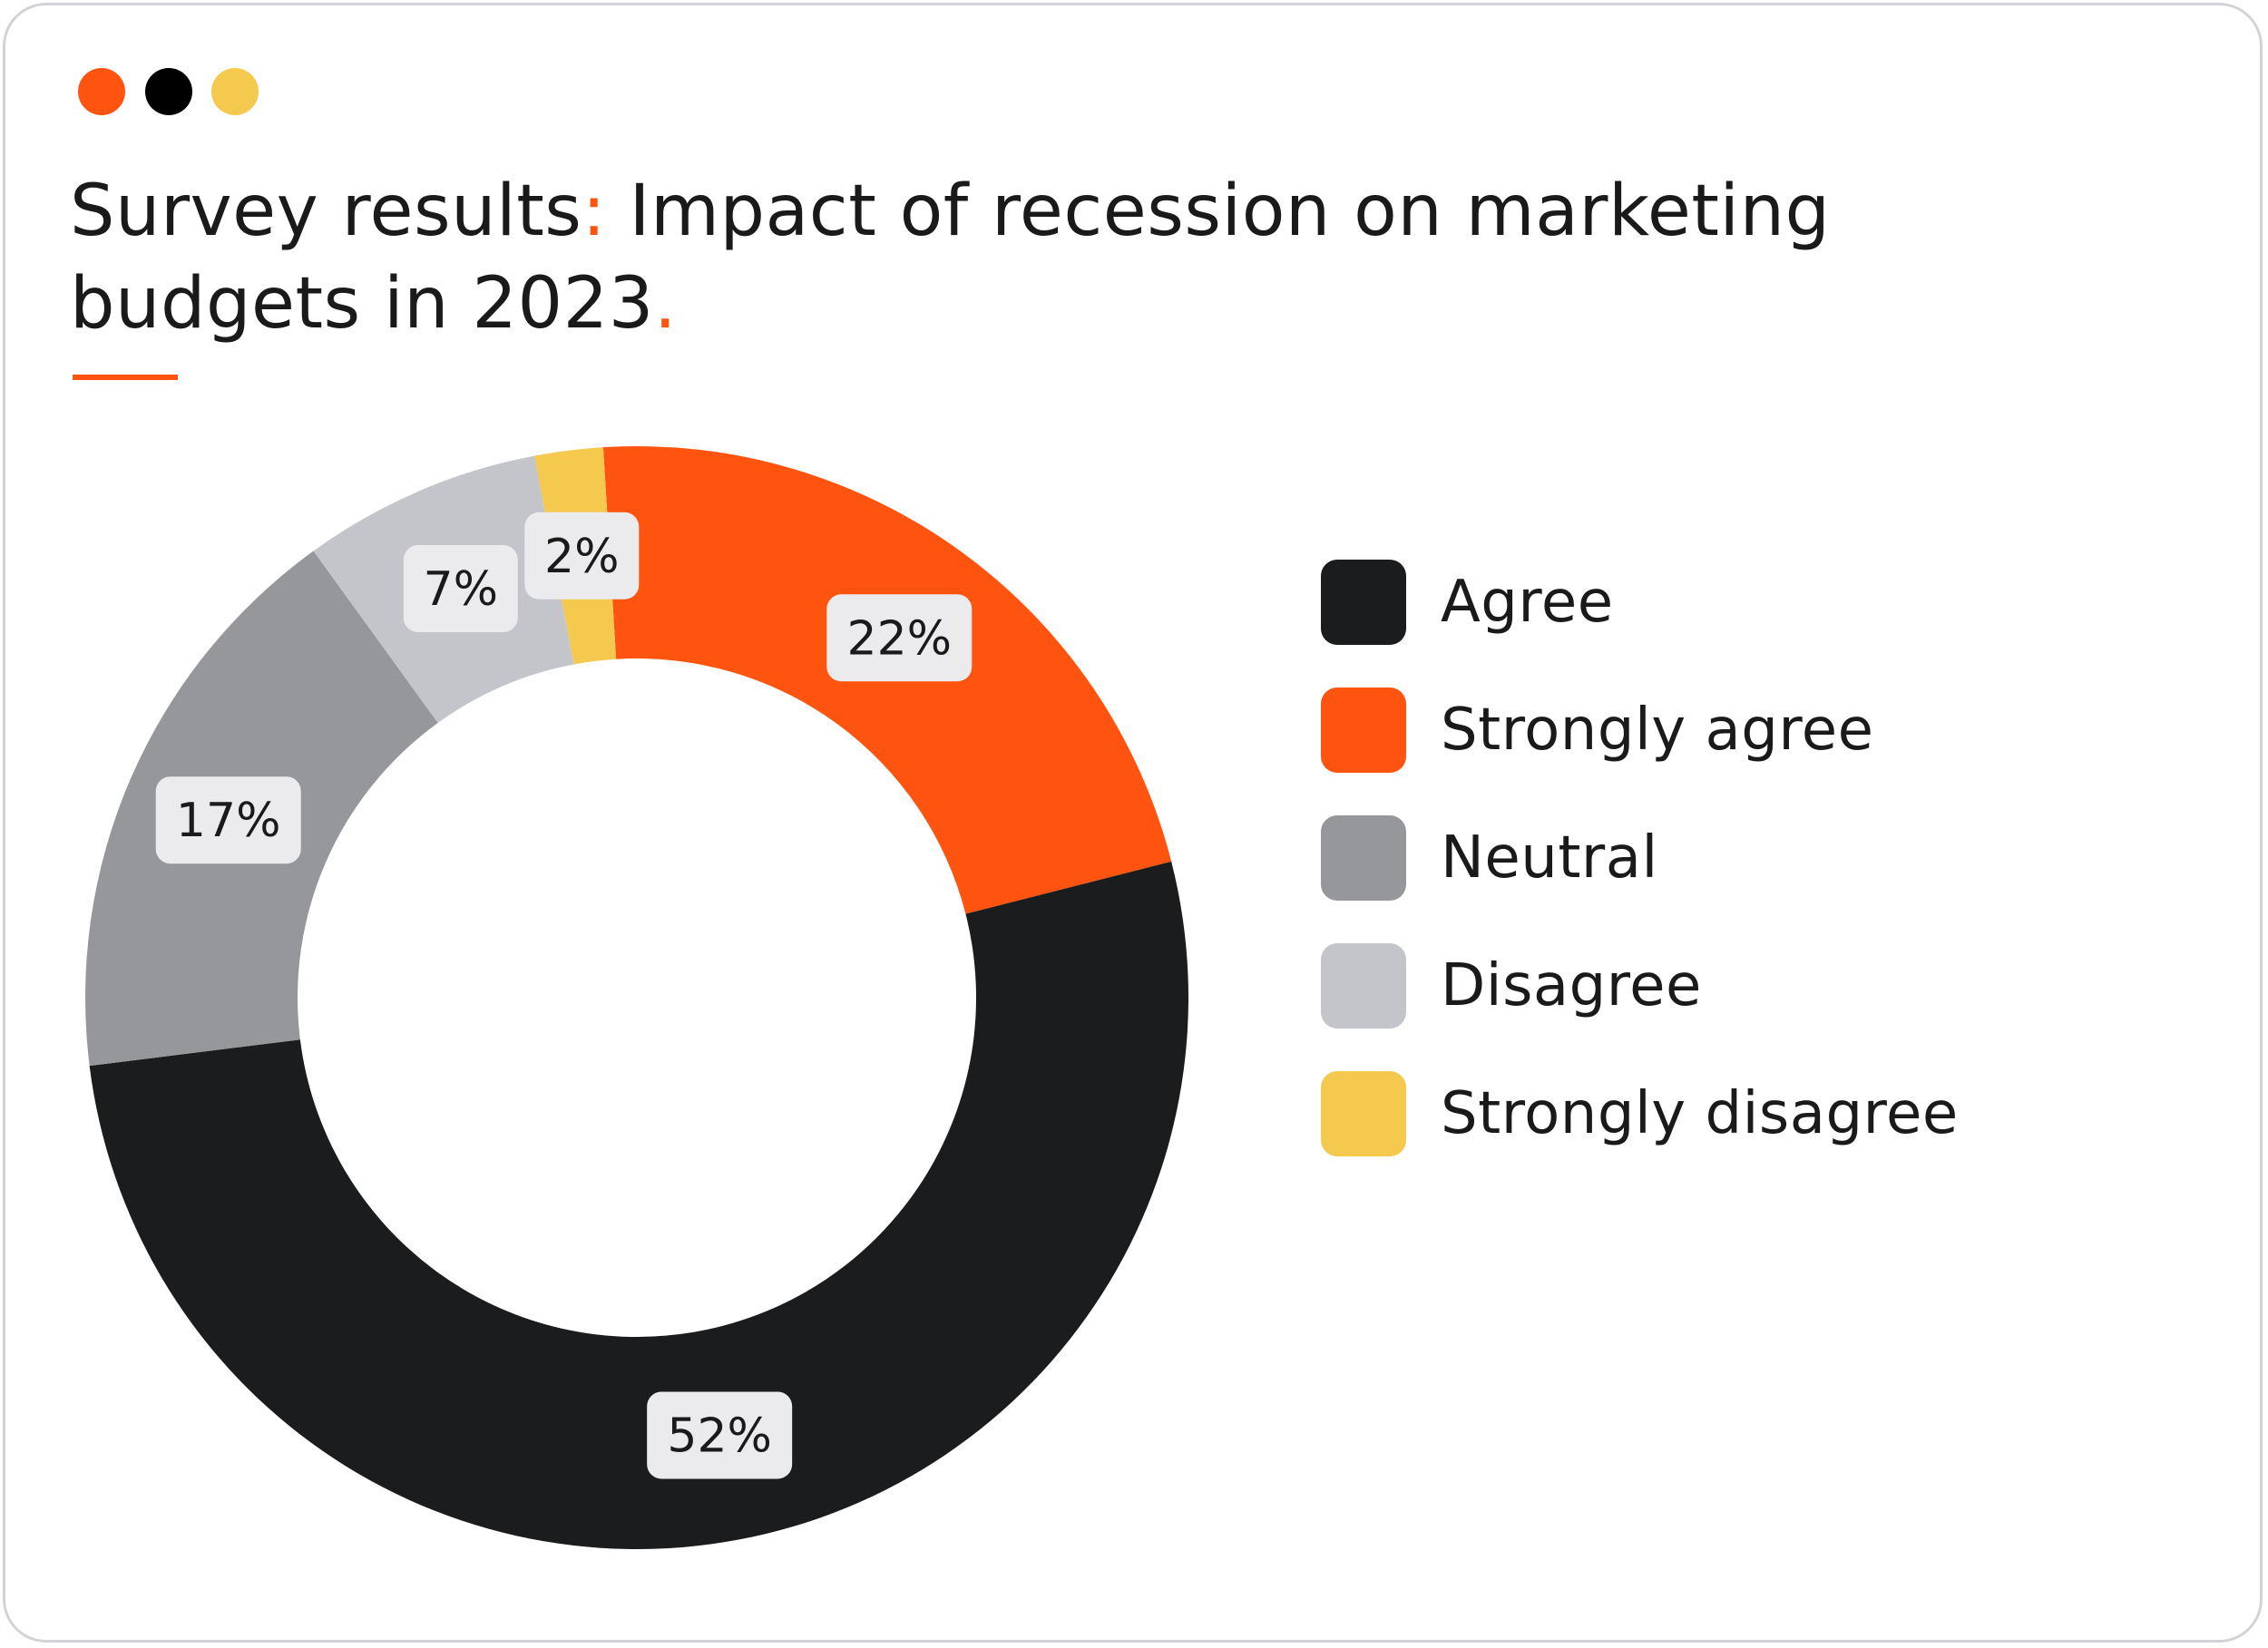 The height and width of the screenshot is (1648, 2268). I want to click on legend-item-strongly-disagree: Strongly disagree, so click(1640, 1113).